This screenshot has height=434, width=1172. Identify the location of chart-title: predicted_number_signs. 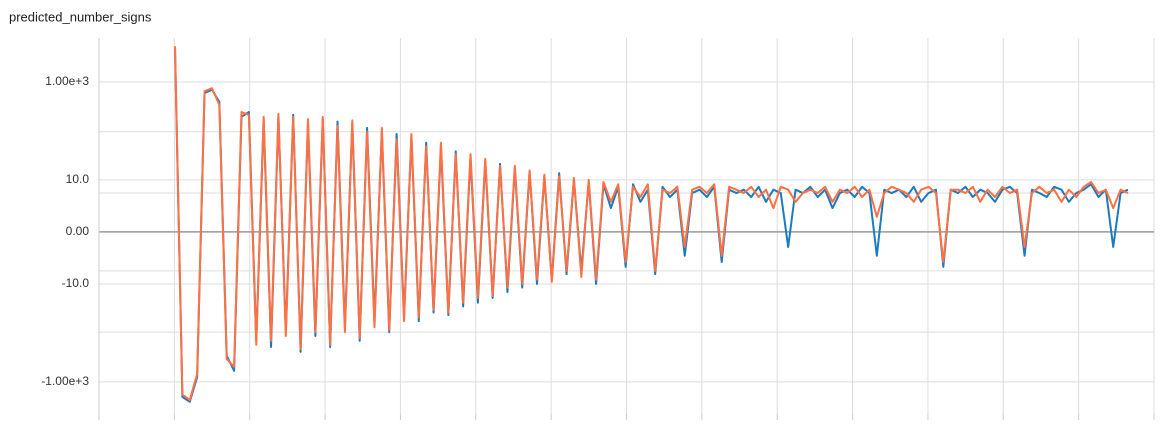
(80, 16).